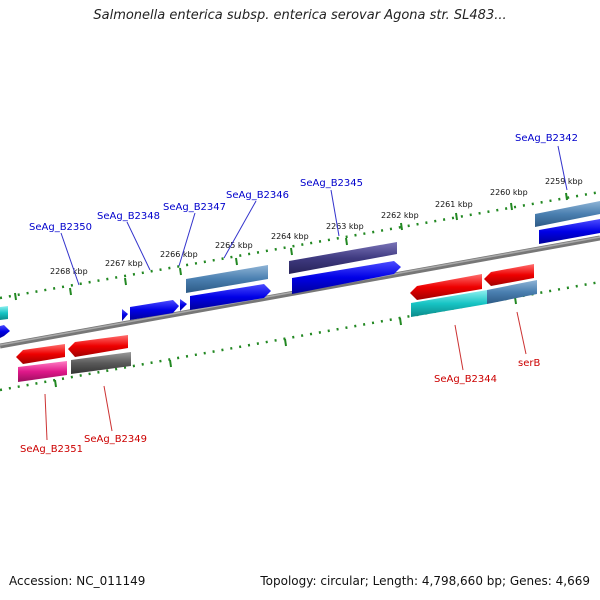 The width and height of the screenshot is (600, 600). I want to click on scale-label-2268: 2268 kbp, so click(69, 271).